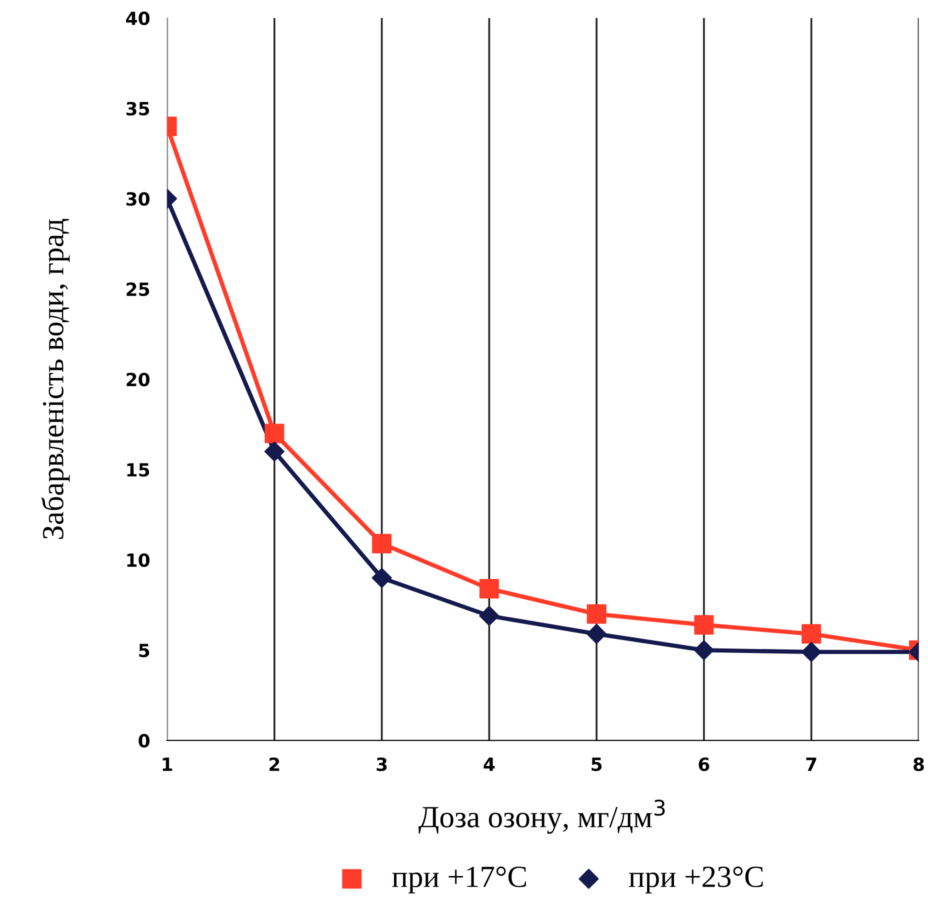 The height and width of the screenshot is (903, 928). What do you see at coordinates (275, 764) in the screenshot?
I see `x-tick-label: 2` at bounding box center [275, 764].